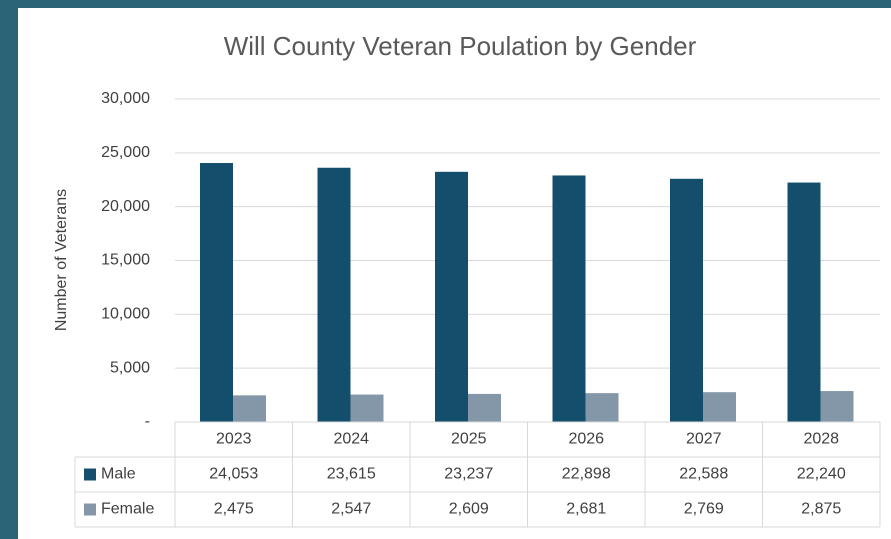 The width and height of the screenshot is (891, 539). Describe the element at coordinates (125, 98) in the screenshot. I see `y-tick-label: 30,000` at that location.